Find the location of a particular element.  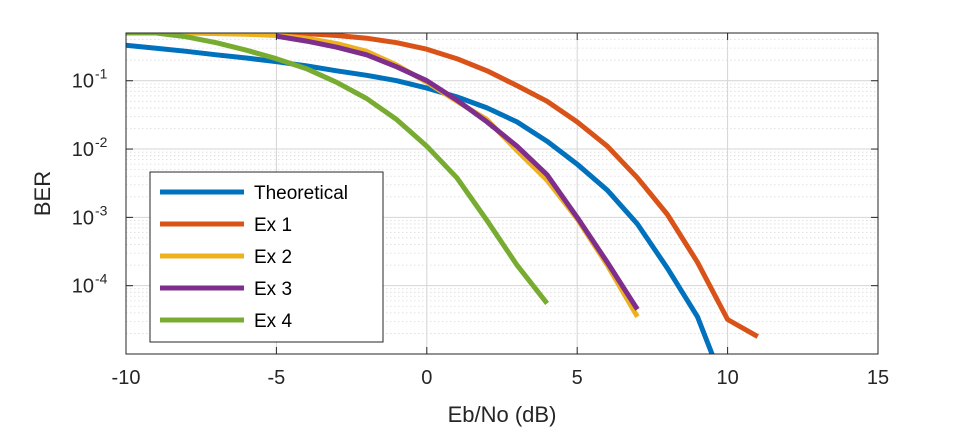

x-tick-labels: -10 -5 0 5 10 15 is located at coordinates (501, 378).